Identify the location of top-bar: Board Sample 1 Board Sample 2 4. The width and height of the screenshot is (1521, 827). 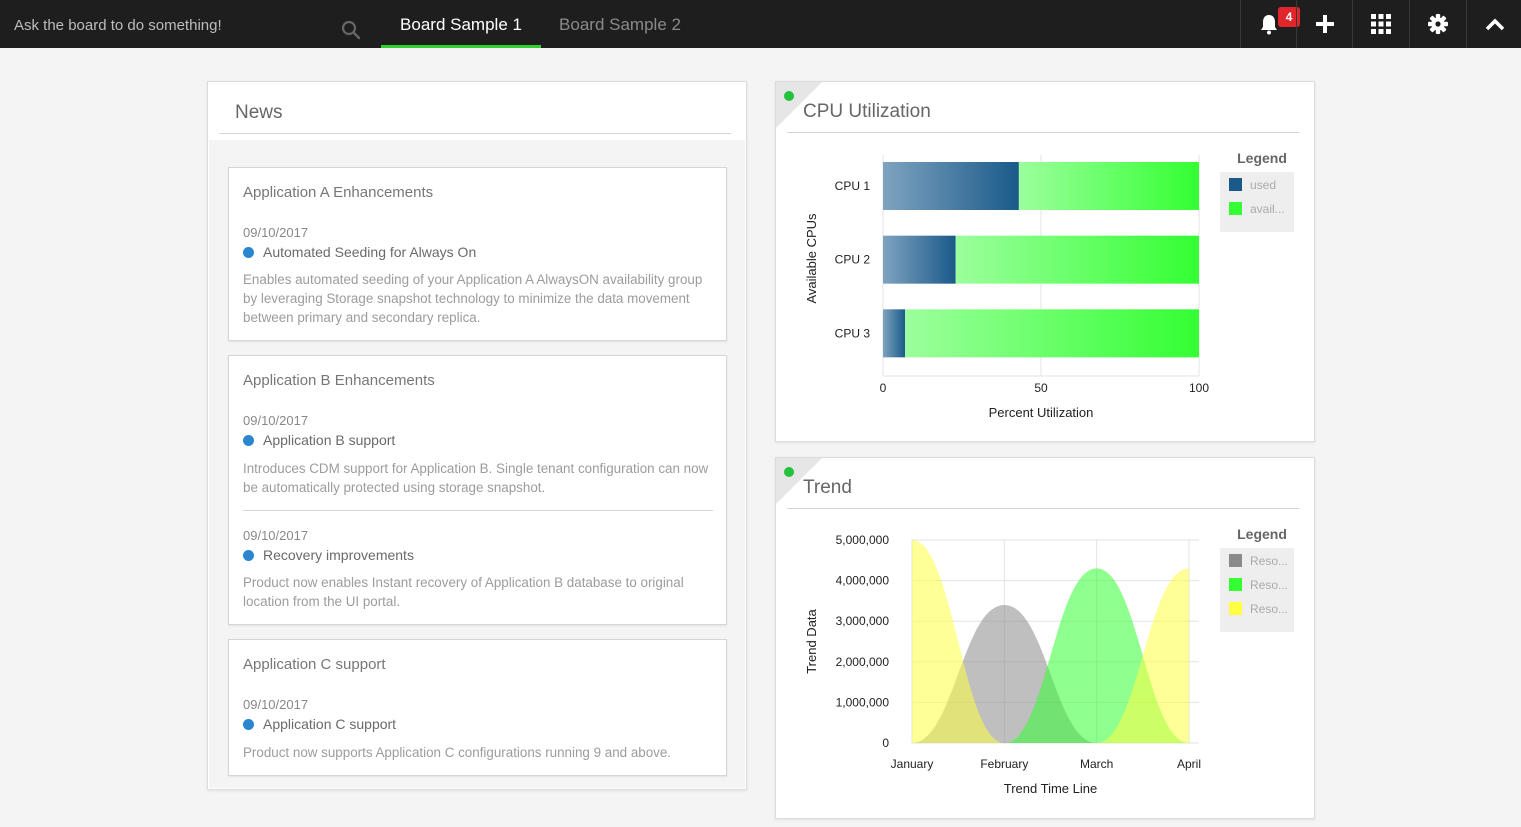
(760, 24).